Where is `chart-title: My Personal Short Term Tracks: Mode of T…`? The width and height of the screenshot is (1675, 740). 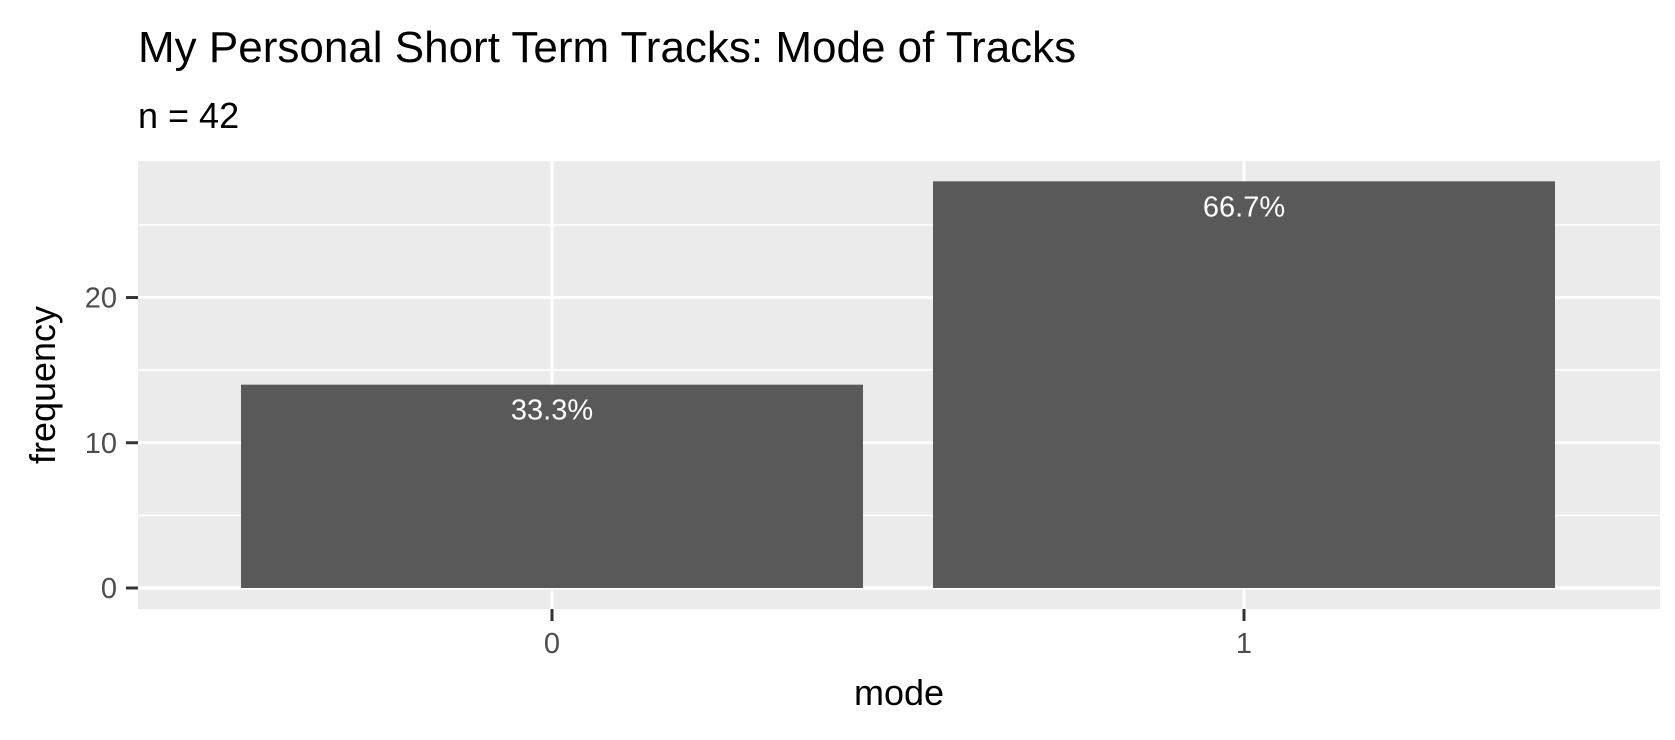
chart-title: My Personal Short Term Tracks: Mode of T… is located at coordinates (607, 47).